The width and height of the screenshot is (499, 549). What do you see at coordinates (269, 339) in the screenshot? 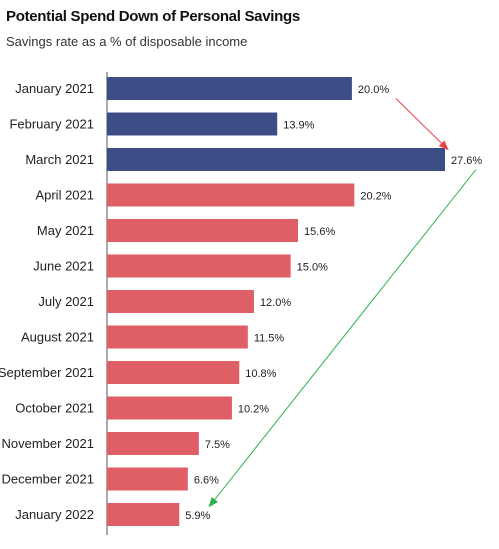
I see `value-label: 11.5%` at bounding box center [269, 339].